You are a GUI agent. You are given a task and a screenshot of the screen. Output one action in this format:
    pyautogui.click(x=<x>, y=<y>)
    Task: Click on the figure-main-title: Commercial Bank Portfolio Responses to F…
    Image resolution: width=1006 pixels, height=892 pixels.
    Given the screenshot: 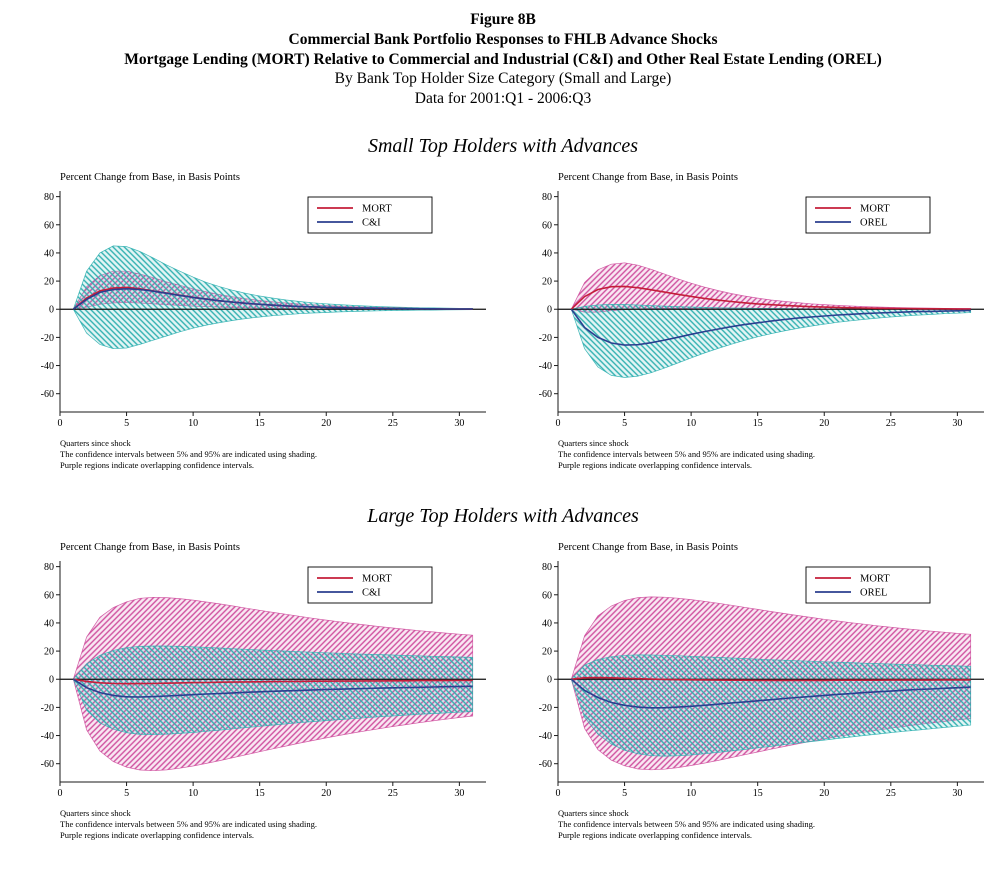 What is the action you would take?
    pyautogui.click(x=503, y=39)
    